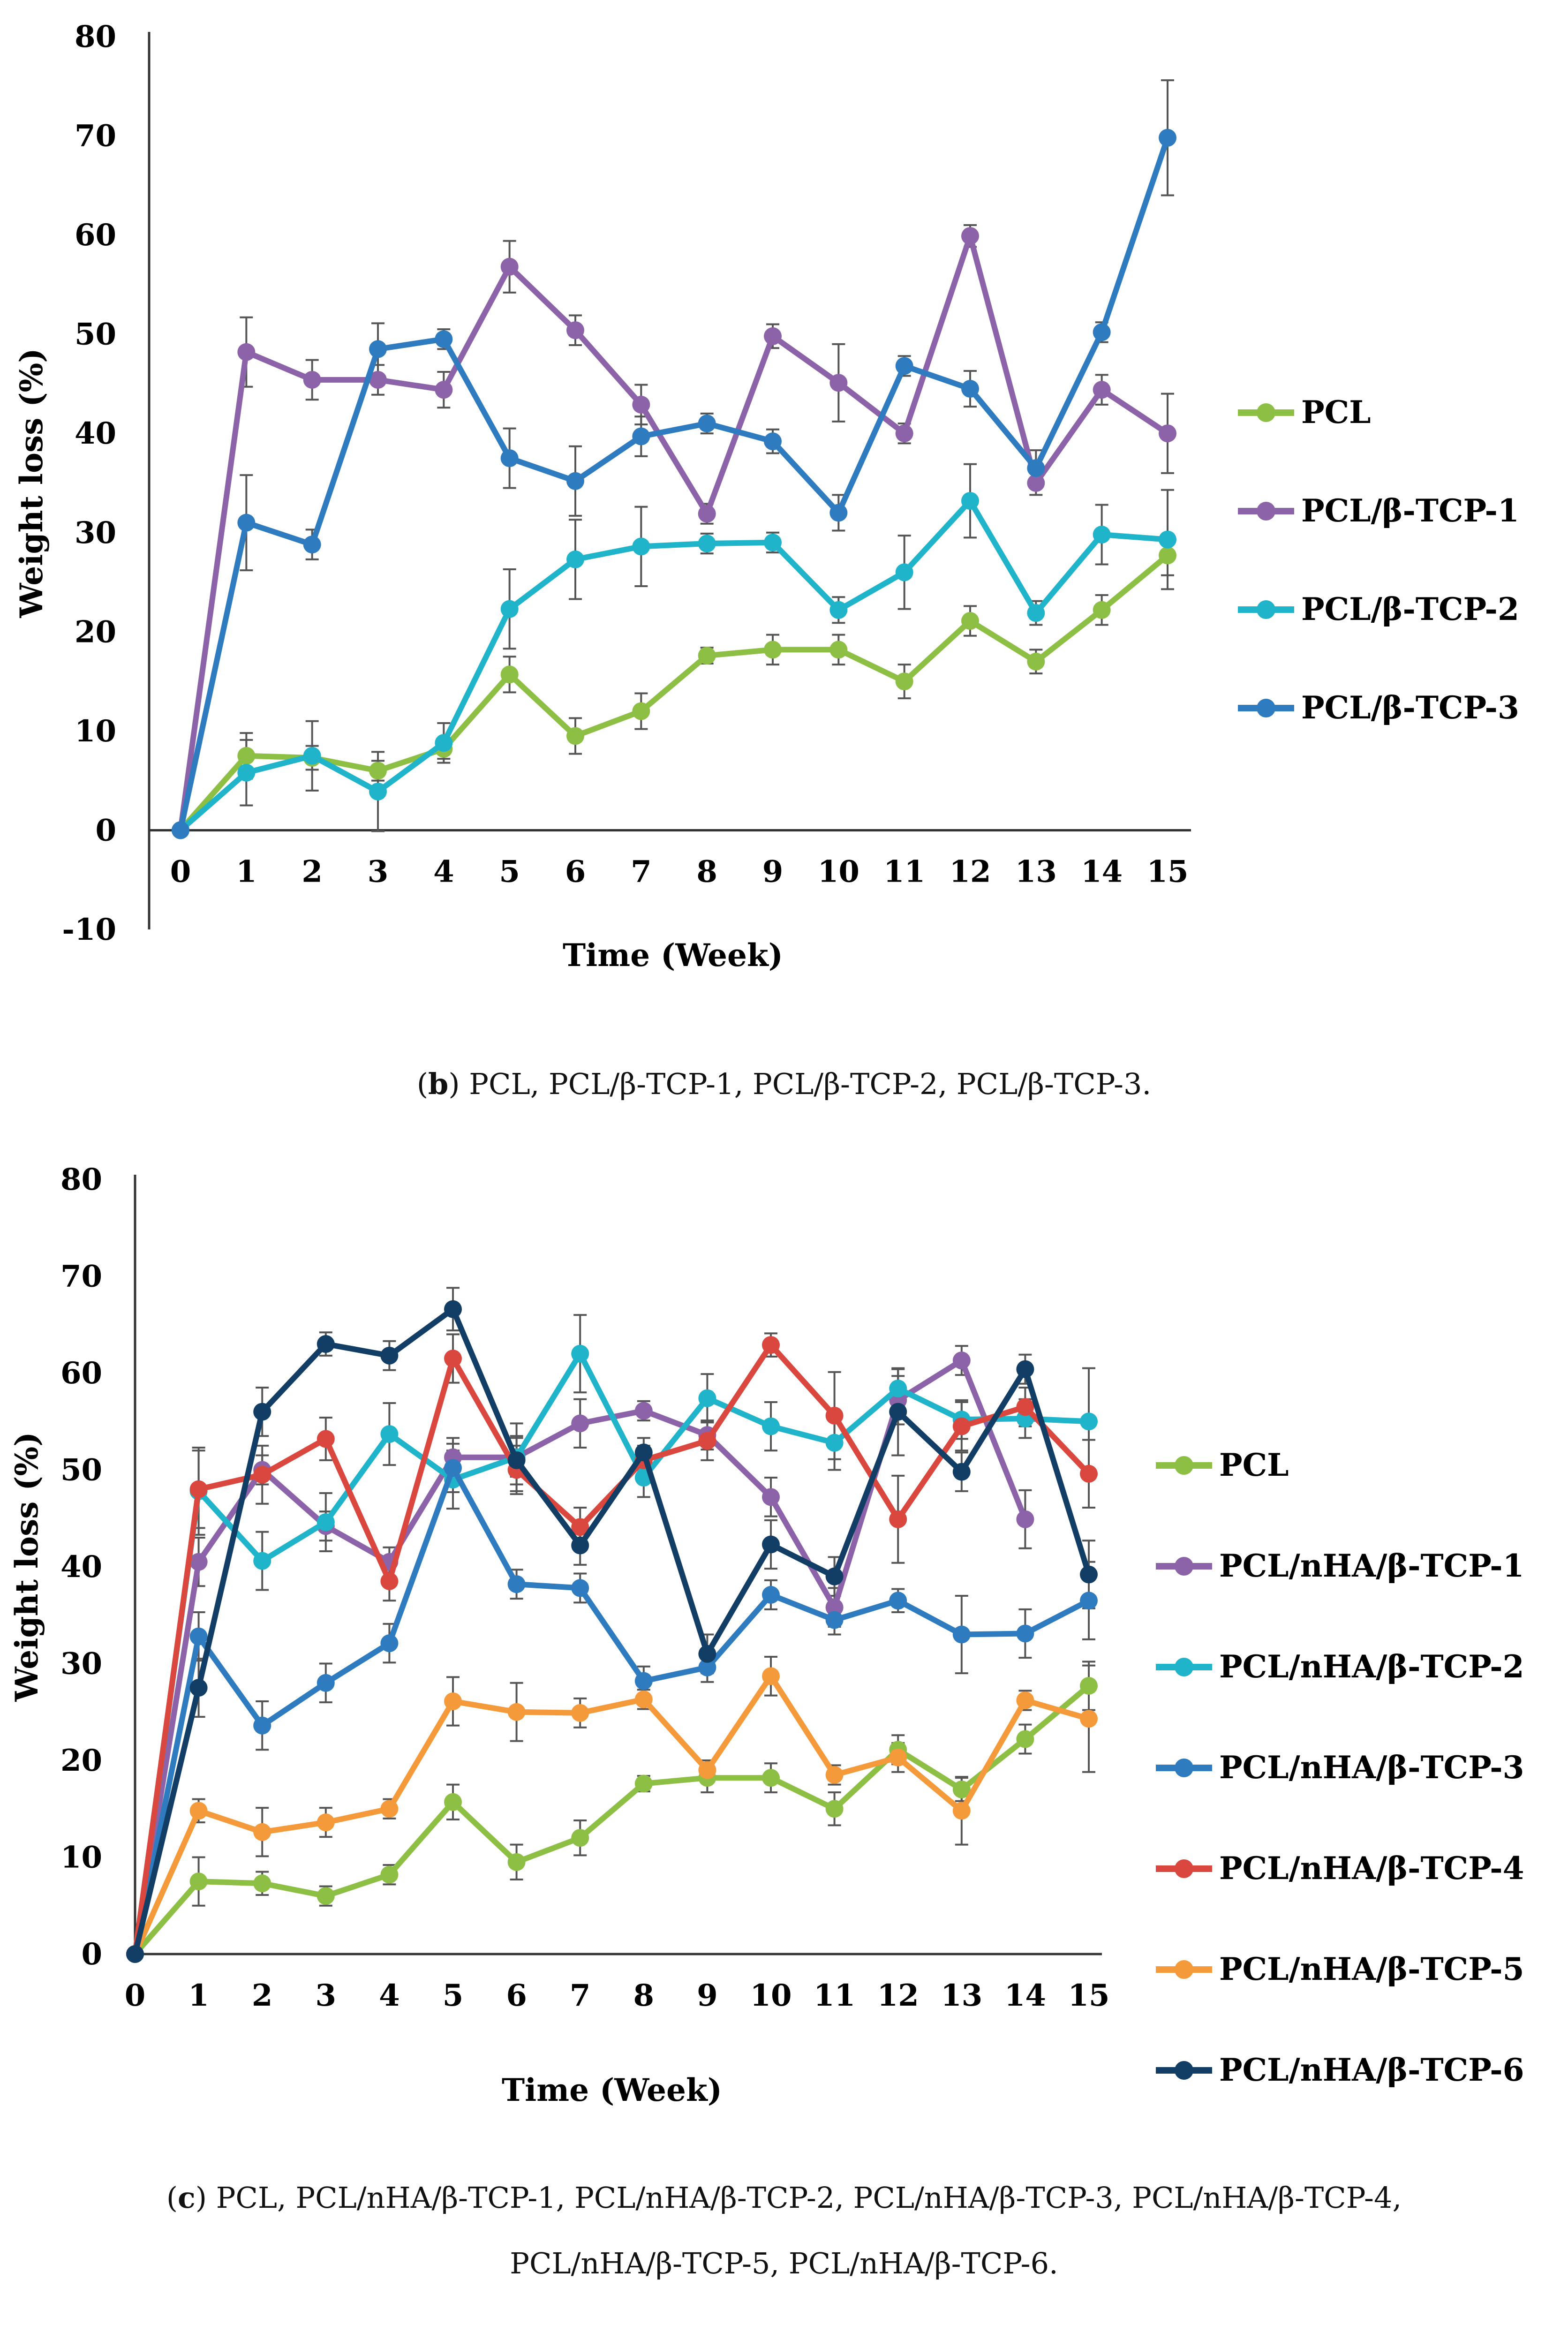 Image resolution: width=1568 pixels, height=2325 pixels. I want to click on y-tick-label: 0, so click(105, 830).